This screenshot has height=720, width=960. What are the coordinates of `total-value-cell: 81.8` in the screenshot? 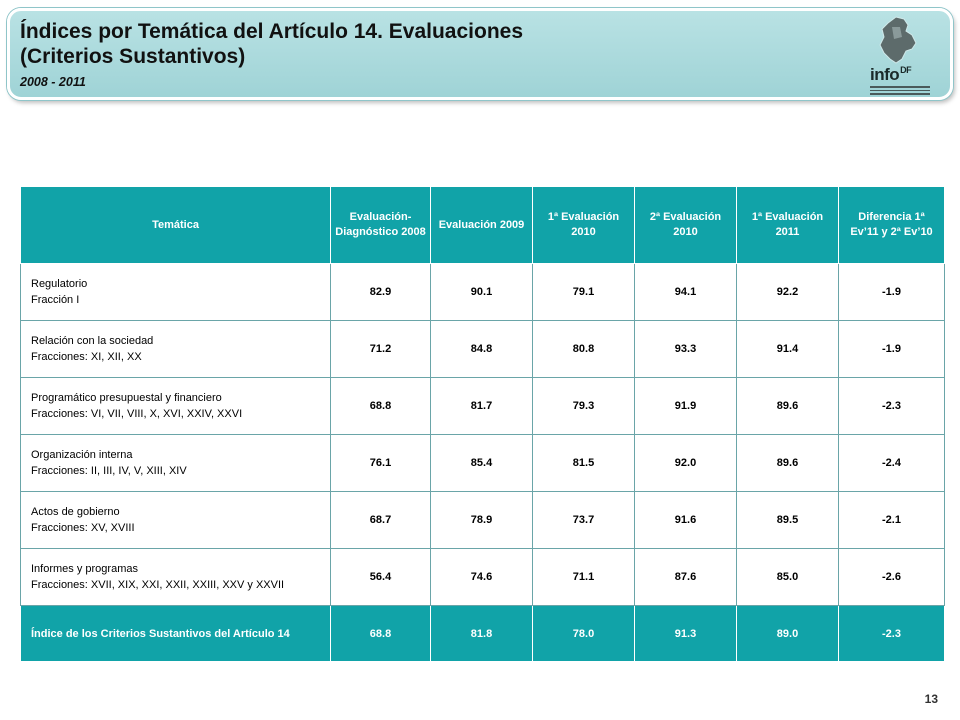 It's located at (481, 633).